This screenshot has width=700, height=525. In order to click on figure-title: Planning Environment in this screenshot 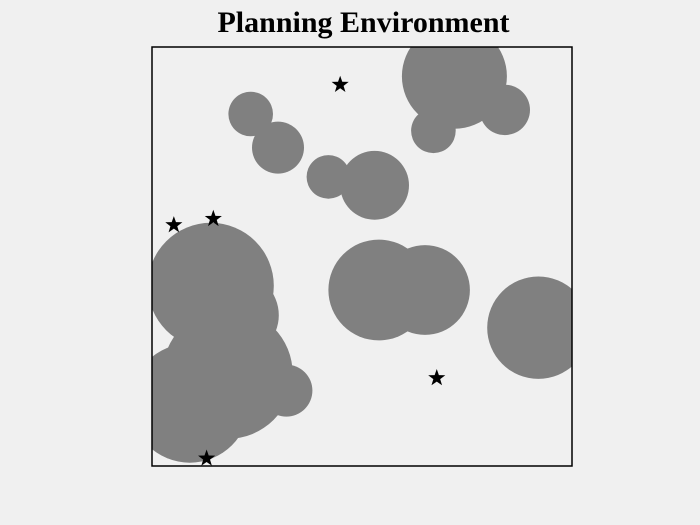, I will do `click(363, 22)`.